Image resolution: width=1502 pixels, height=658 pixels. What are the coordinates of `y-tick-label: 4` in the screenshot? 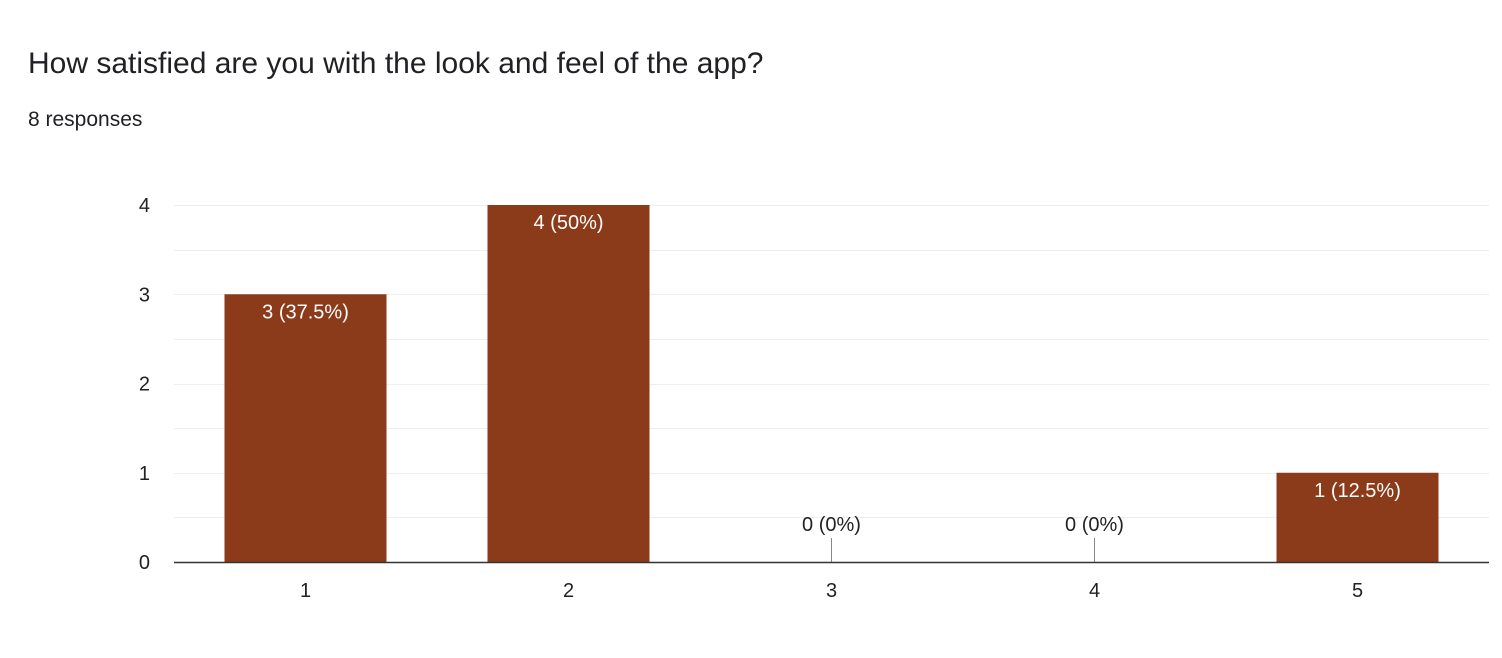 It's located at (144, 206).